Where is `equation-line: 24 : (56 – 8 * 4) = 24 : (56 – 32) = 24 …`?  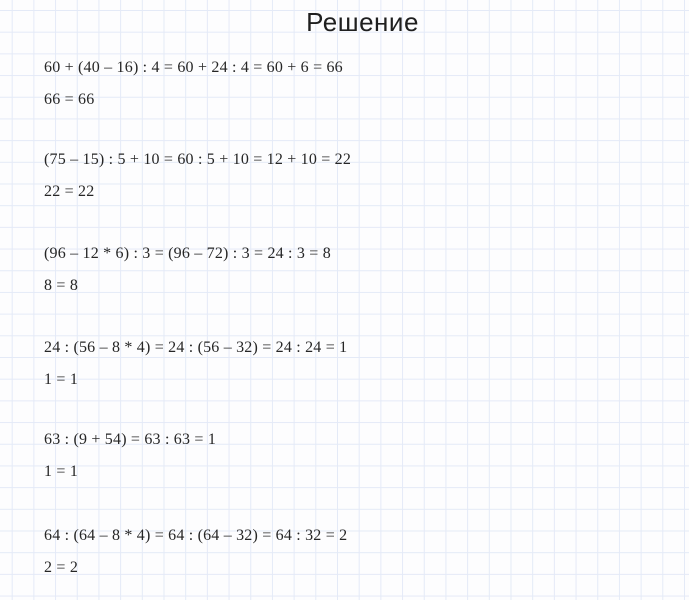
equation-line: 24 : (56 – 8 * 4) = 24 : (56 – 32) = 24 … is located at coordinates (196, 347).